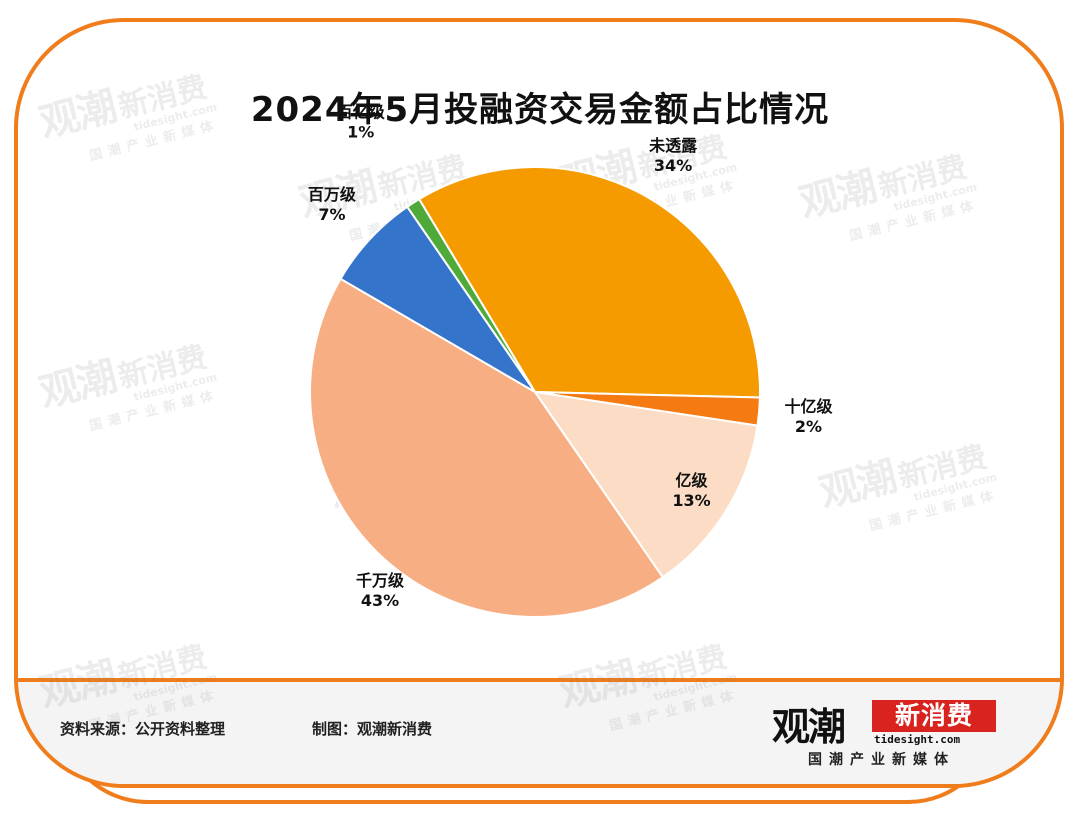  What do you see at coordinates (380, 580) in the screenshot?
I see `slice-label-3: 千万级` at bounding box center [380, 580].